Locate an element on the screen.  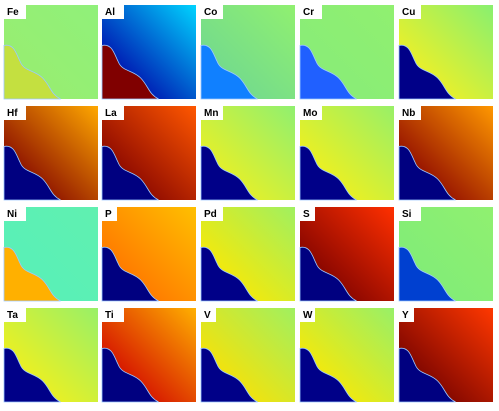
panel: Hf is located at coordinates (50, 153).